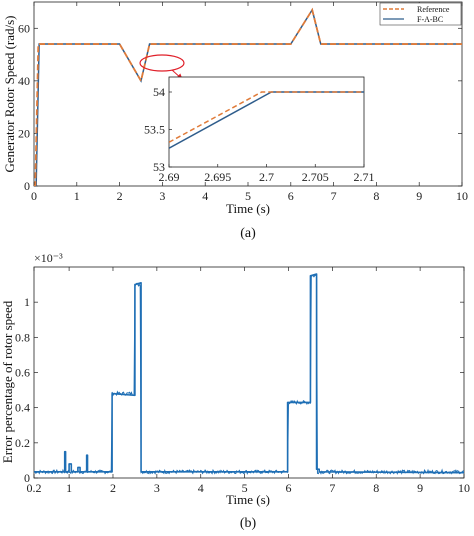 Image resolution: width=474 pixels, height=536 pixels. I want to click on panel-a-ytick-label: 0, so click(27, 186).